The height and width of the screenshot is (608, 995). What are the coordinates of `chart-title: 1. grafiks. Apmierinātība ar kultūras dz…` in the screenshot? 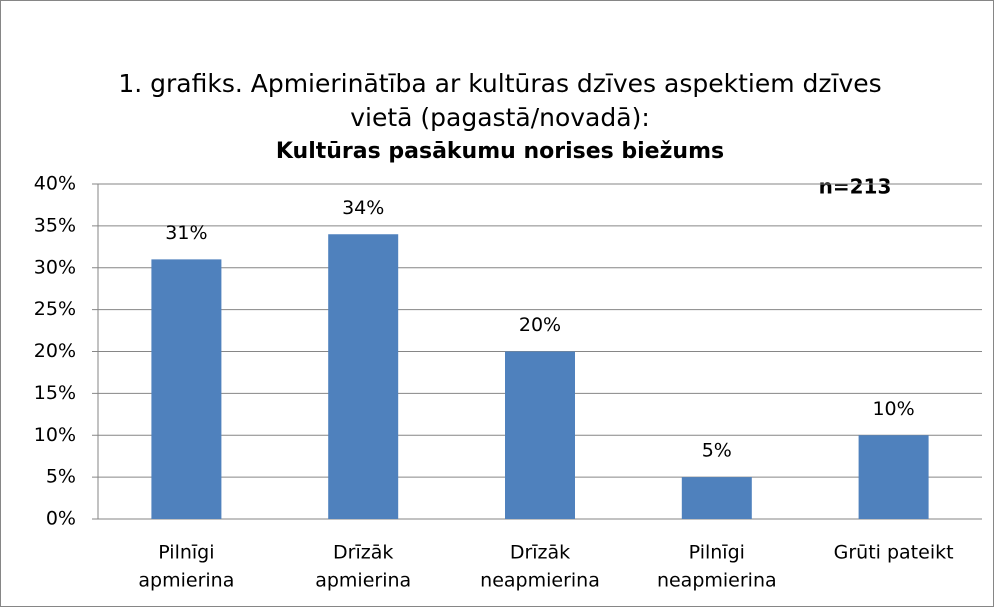 It's located at (499, 83).